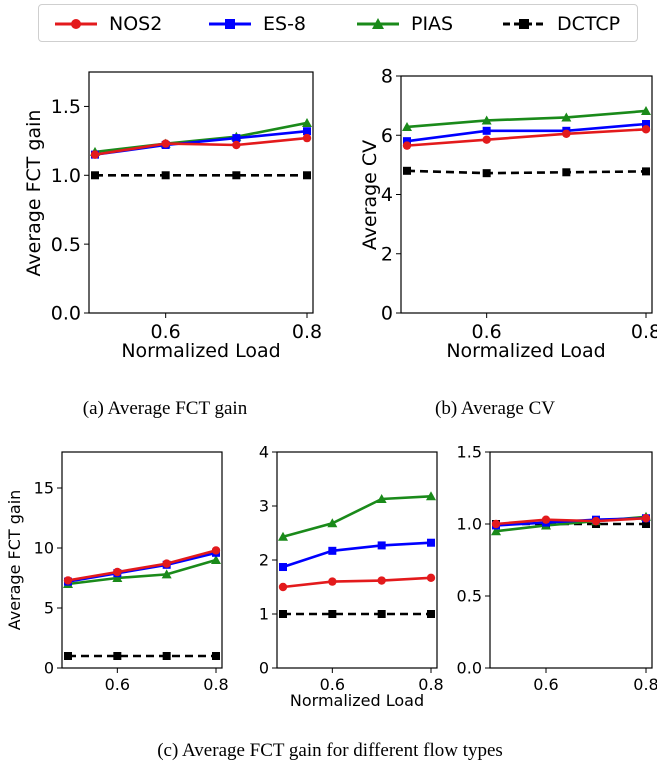 This screenshot has height=772, width=657. Describe the element at coordinates (370, 195) in the screenshot. I see `y-axis-label: Average CV` at that location.